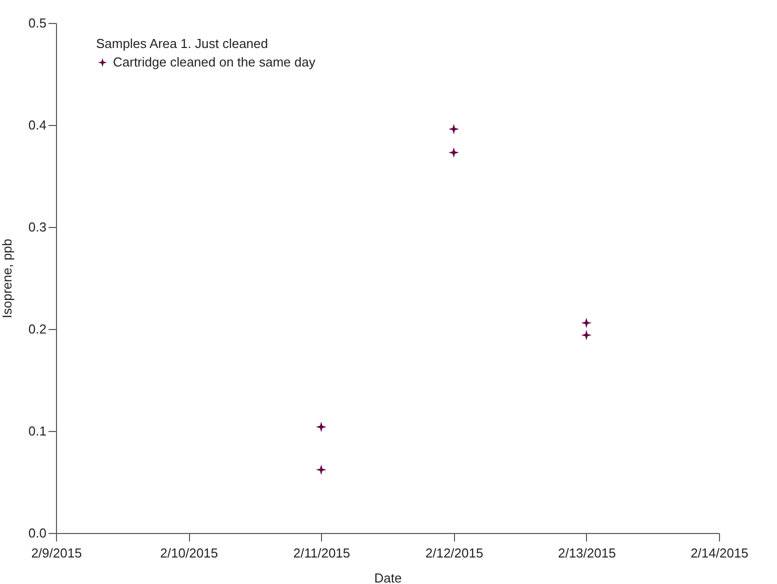 The height and width of the screenshot is (584, 777). Describe the element at coordinates (37, 533) in the screenshot. I see `y-tick-label: 0.0` at that location.